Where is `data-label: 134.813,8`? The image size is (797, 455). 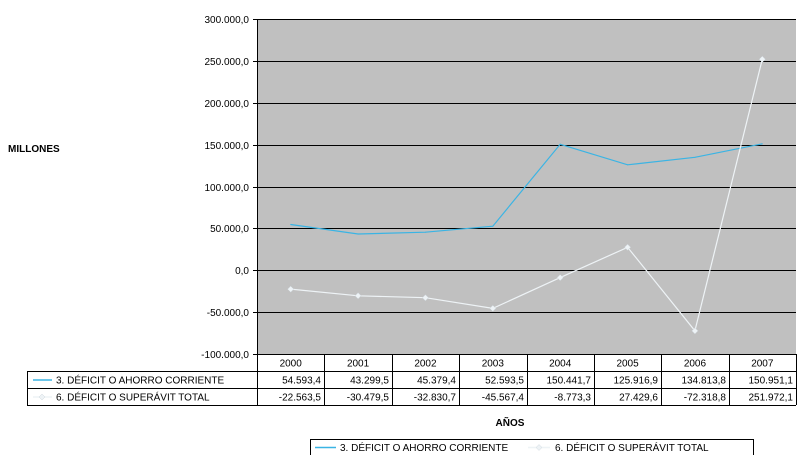 data-label: 134.813,8 is located at coordinates (704, 381).